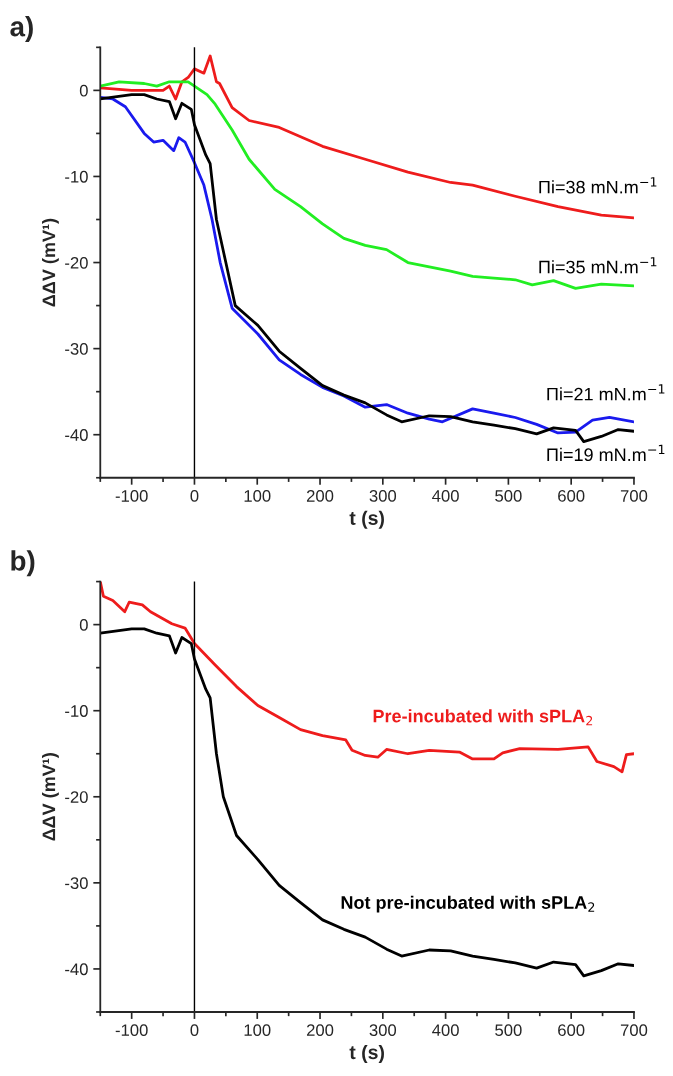 The image size is (673, 1076). What do you see at coordinates (598, 185) in the screenshot?
I see `series-label: Πi=38 mN.m$^{−1}$` at bounding box center [598, 185].